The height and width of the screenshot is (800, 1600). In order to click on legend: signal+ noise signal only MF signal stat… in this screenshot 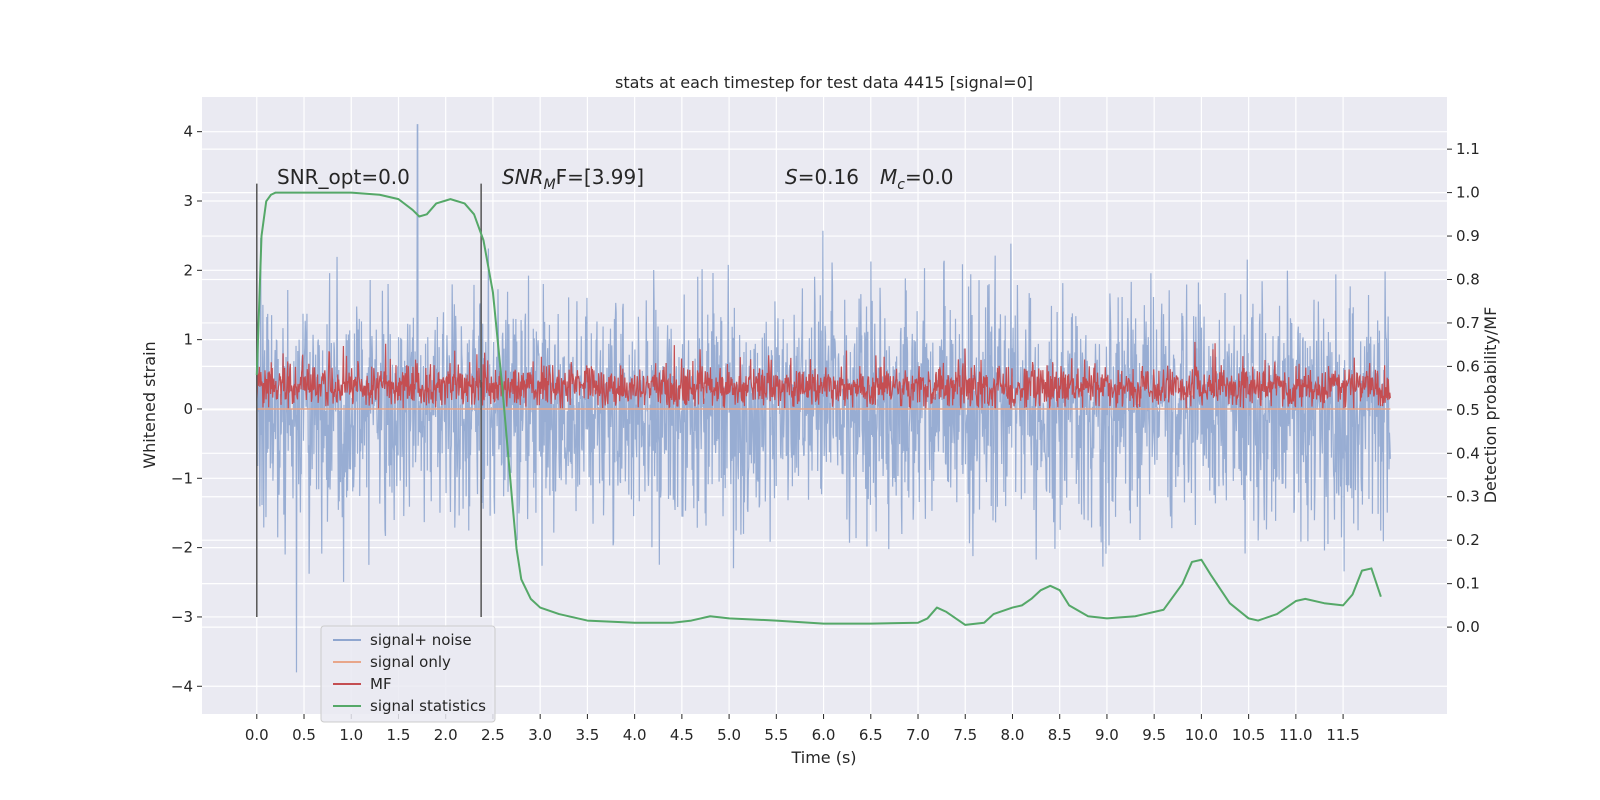, I will do `click(408, 674)`.